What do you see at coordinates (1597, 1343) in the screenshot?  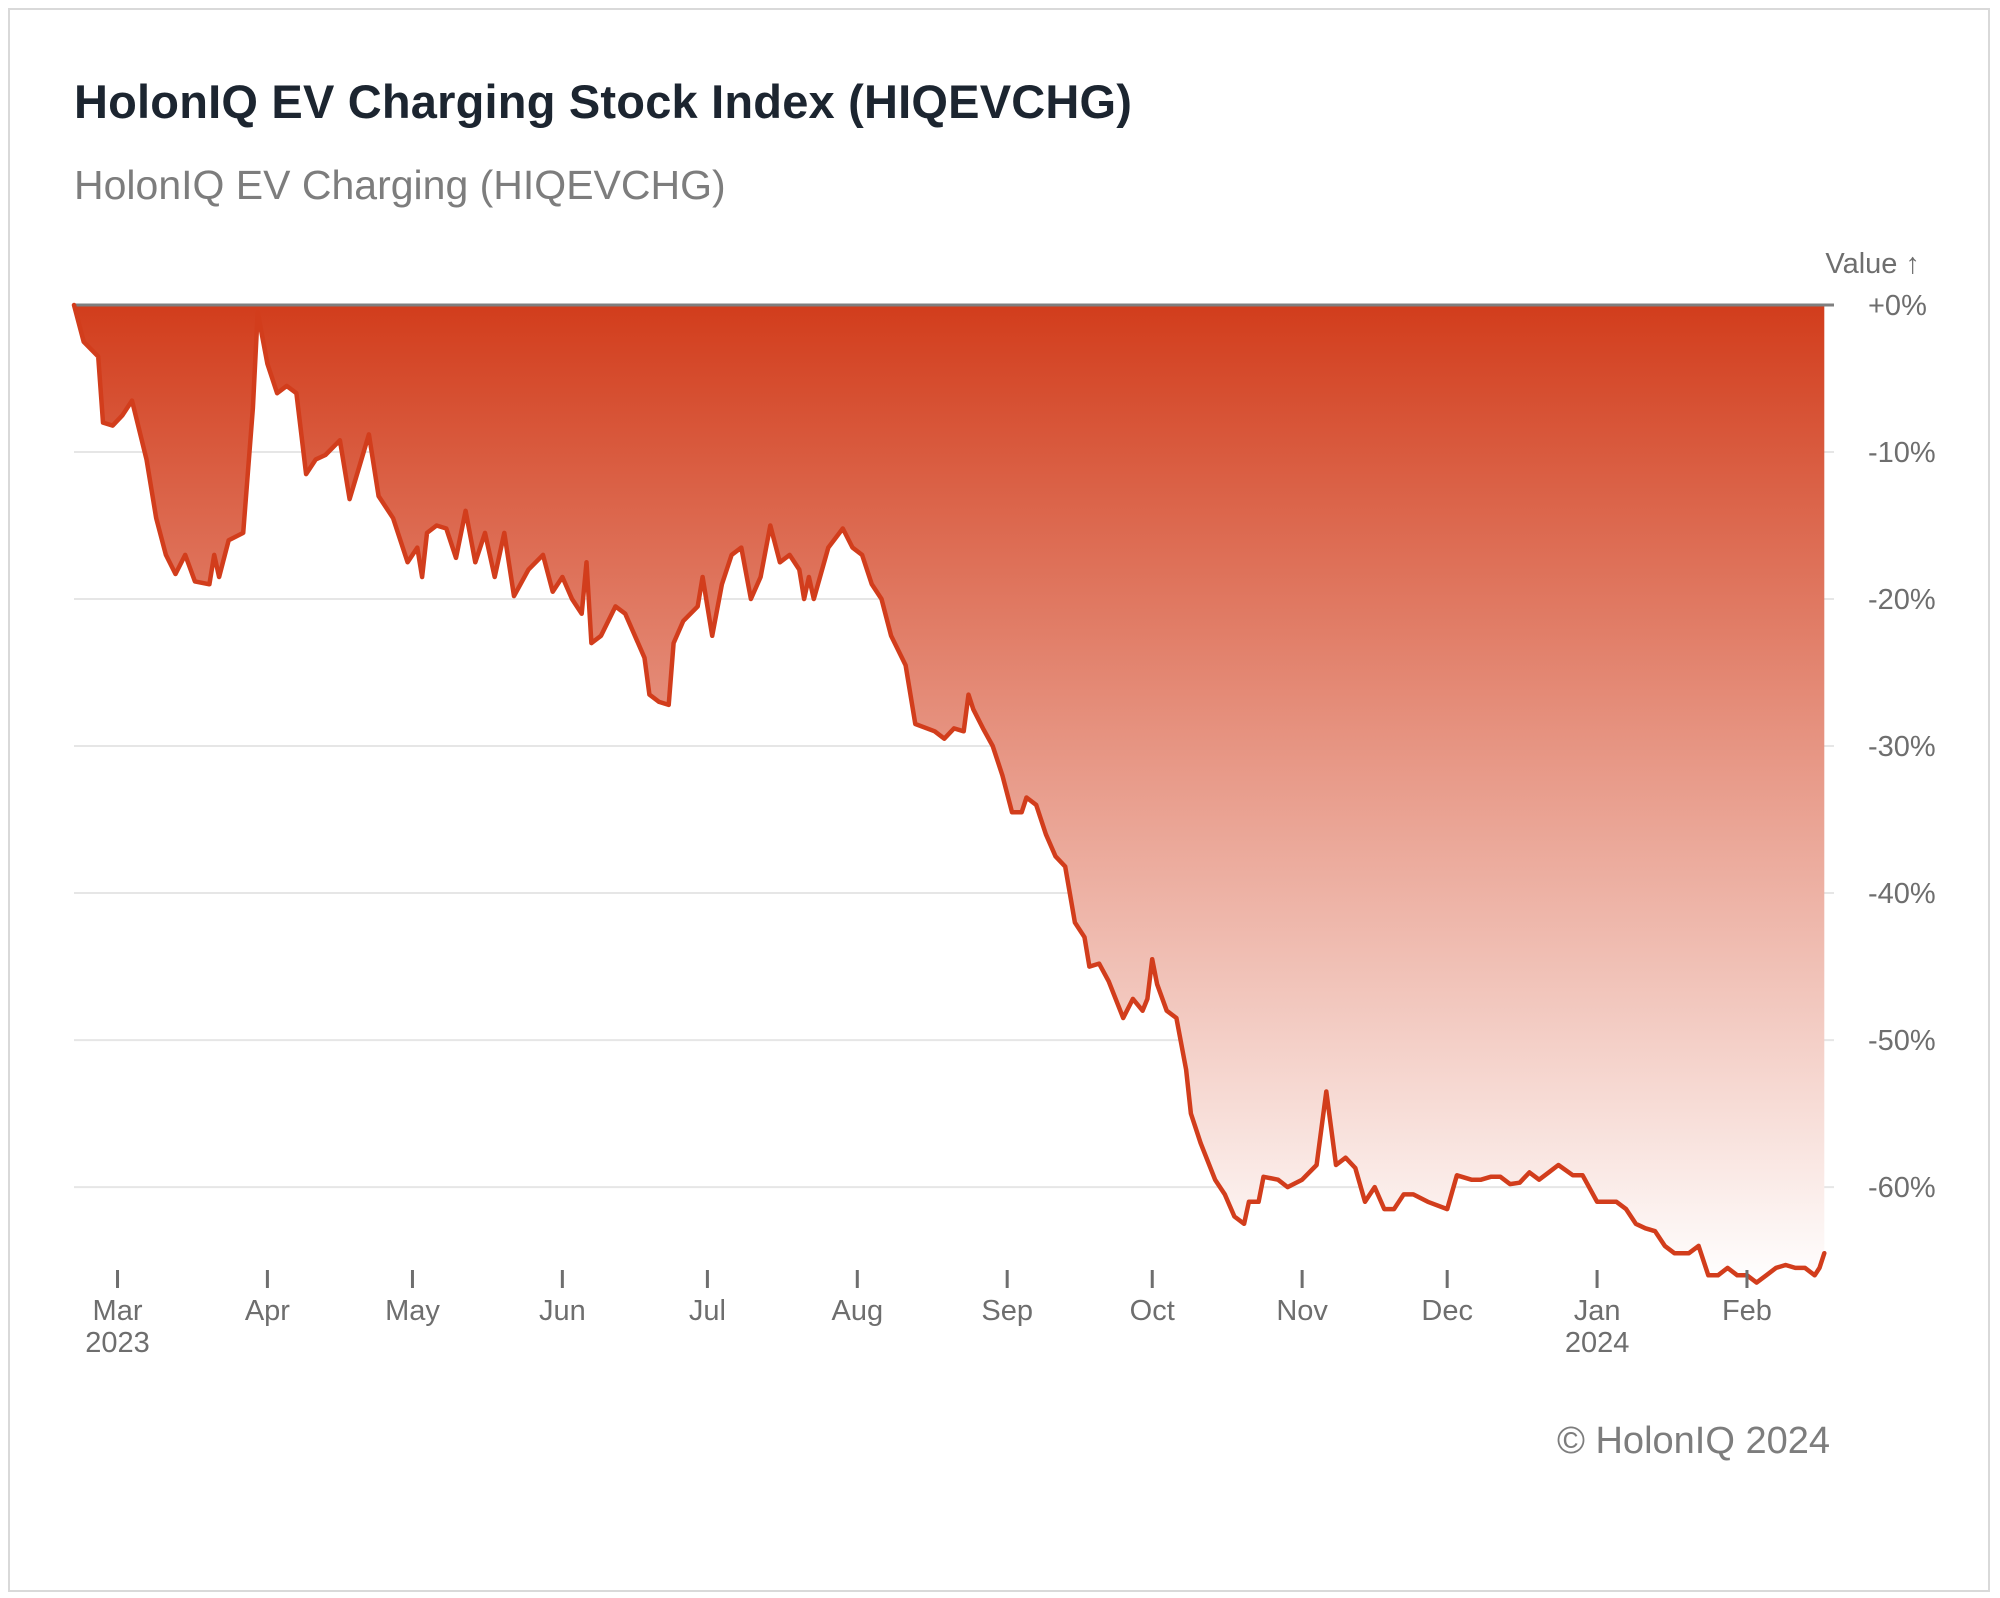 I see `x-tick-year-label: 2024` at bounding box center [1597, 1343].